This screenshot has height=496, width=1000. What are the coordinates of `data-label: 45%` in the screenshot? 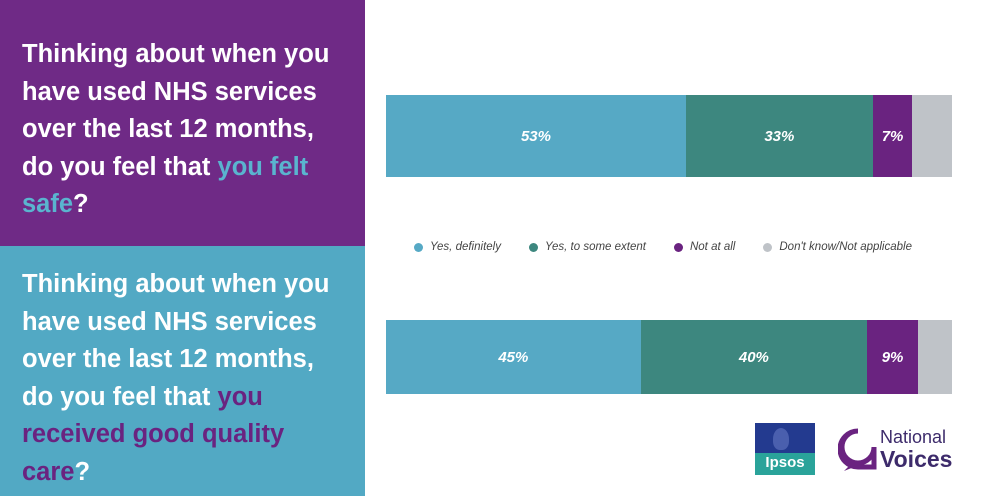 It's located at (513, 357).